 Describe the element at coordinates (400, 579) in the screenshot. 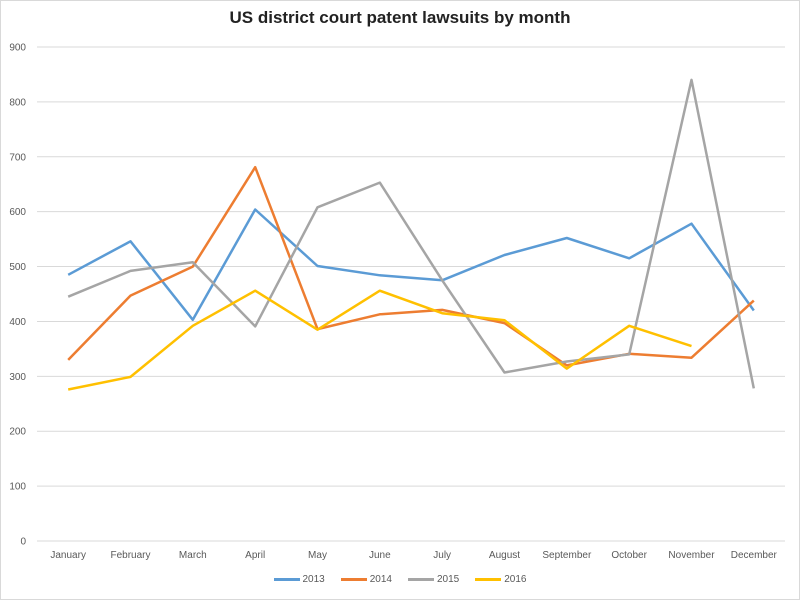

I see `legend: 2013 2014 2015 2016` at that location.